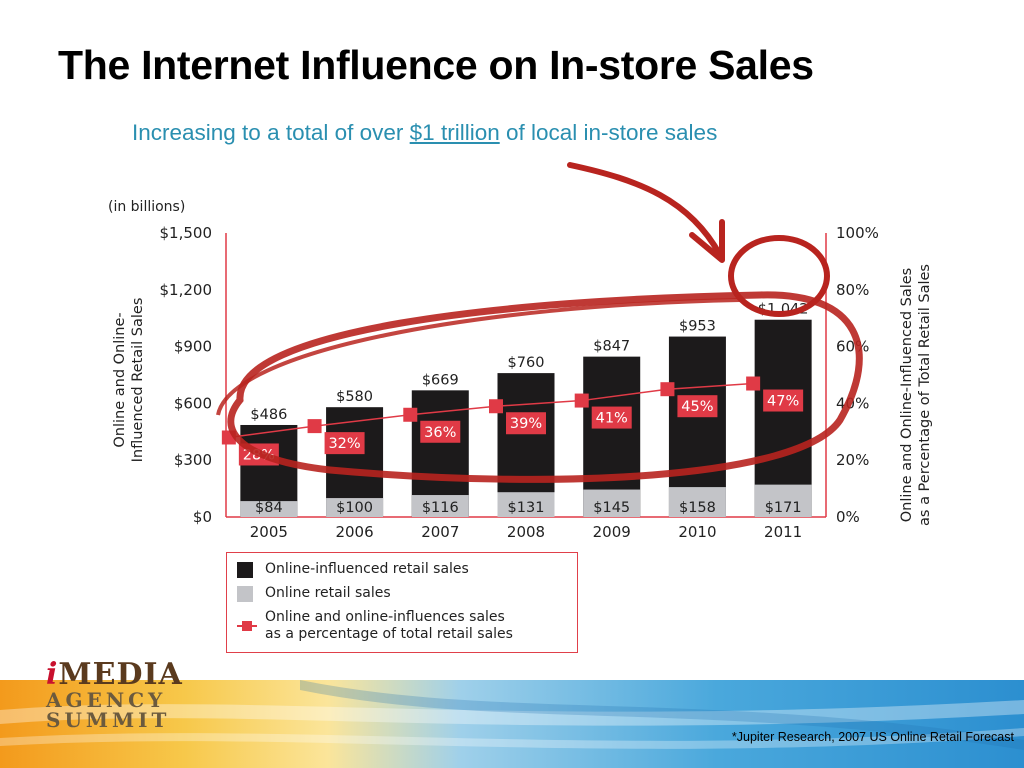 This screenshot has height=768, width=1024. What do you see at coordinates (707, 241) in the screenshot?
I see `annotation-arrowhead` at bounding box center [707, 241].